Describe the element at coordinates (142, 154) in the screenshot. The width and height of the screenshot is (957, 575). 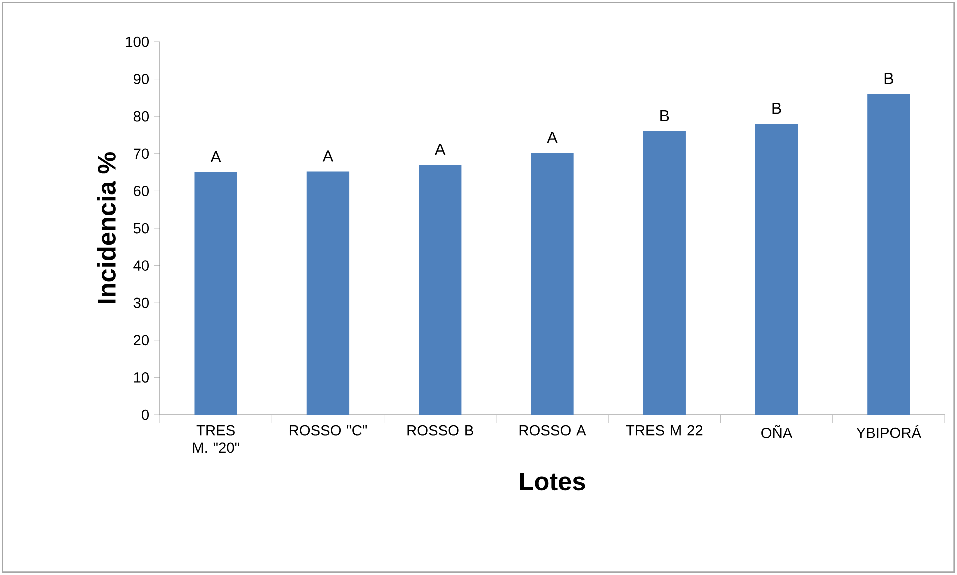
I see `y-tick-label: 70` at that location.